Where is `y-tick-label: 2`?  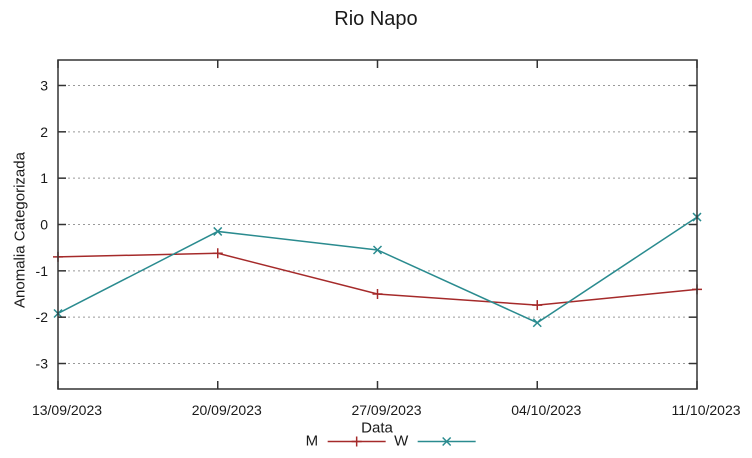 y-tick-label: 2 is located at coordinates (44, 132).